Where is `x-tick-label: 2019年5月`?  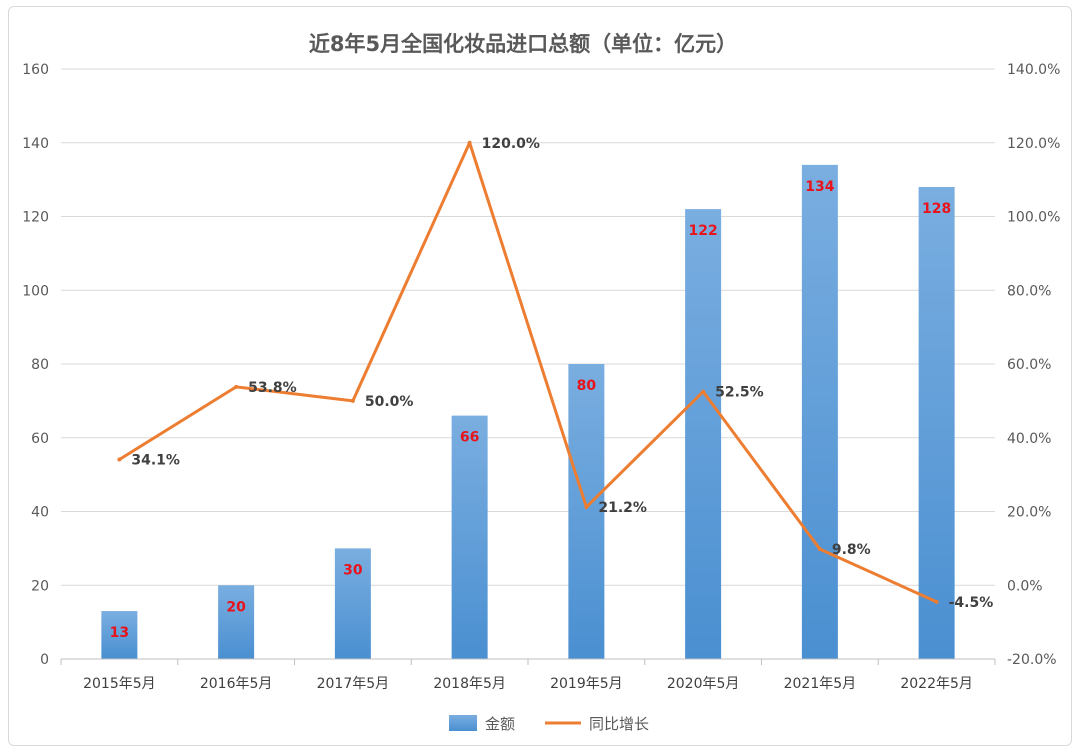 x-tick-label: 2019年5月 is located at coordinates (586, 684).